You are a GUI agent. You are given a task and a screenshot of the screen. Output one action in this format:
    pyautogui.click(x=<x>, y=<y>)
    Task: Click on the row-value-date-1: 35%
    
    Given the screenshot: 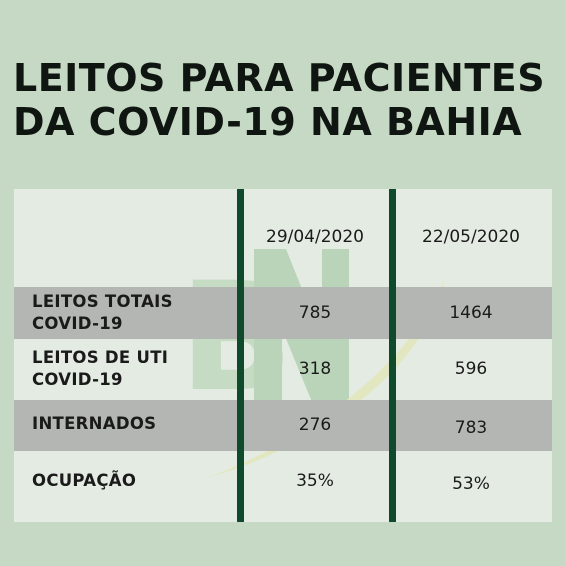 What is the action you would take?
    pyautogui.click(x=315, y=481)
    